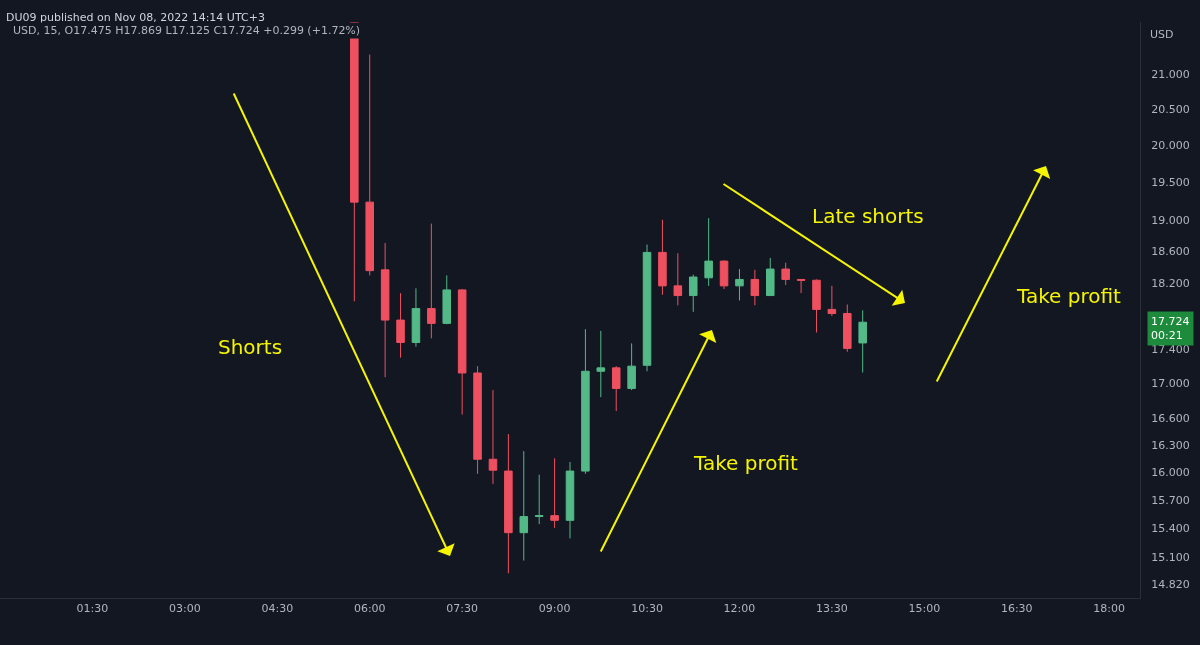 The width and height of the screenshot is (1200, 645). What do you see at coordinates (92, 609) in the screenshot?
I see `x-tick-label: 01:30` at bounding box center [92, 609].